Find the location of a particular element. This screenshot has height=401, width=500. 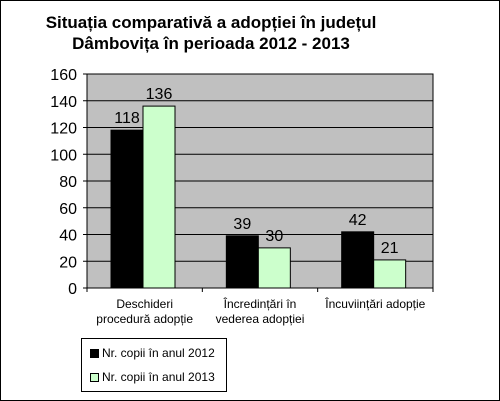

bar-series0-cat1 is located at coordinates (242, 262).